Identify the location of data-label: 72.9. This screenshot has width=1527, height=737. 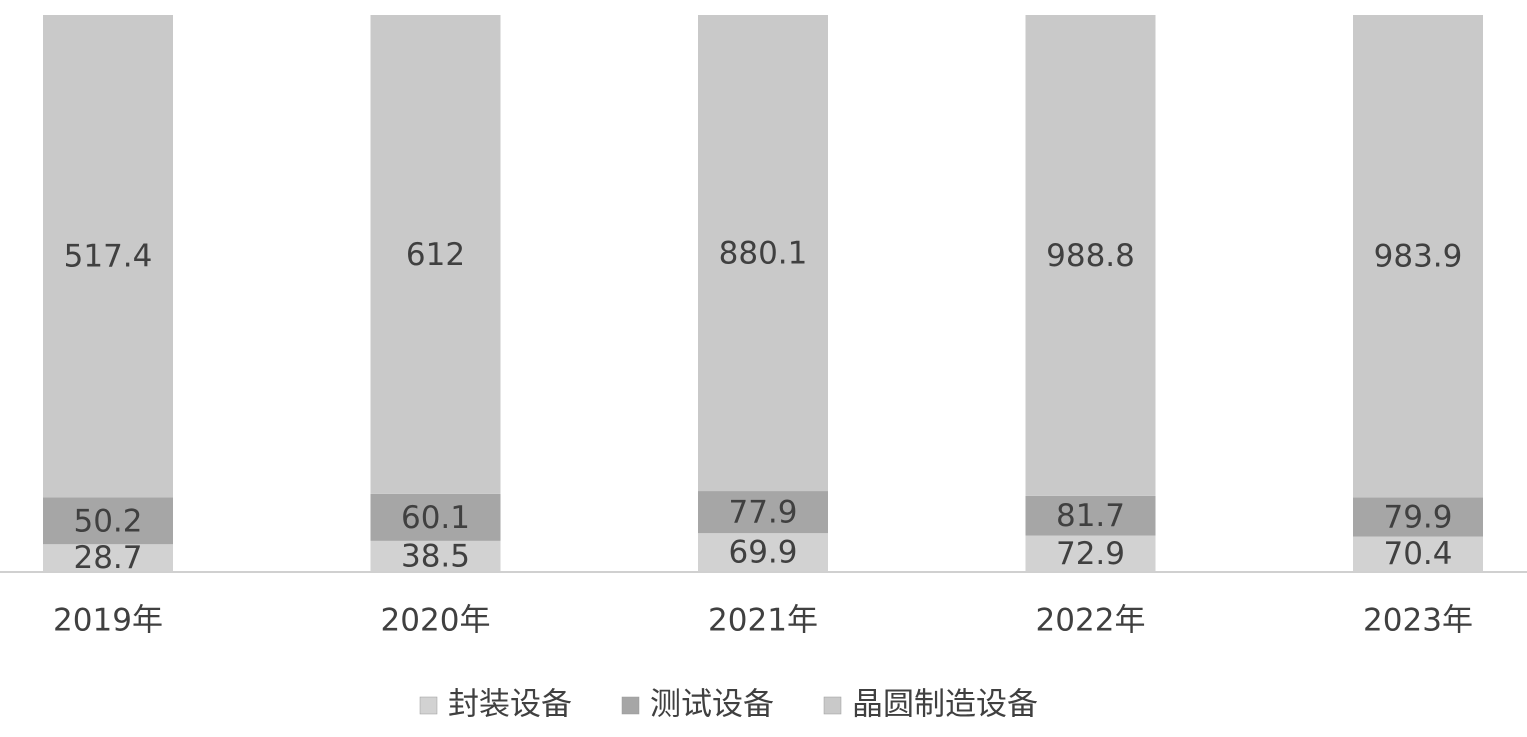
(1090, 554).